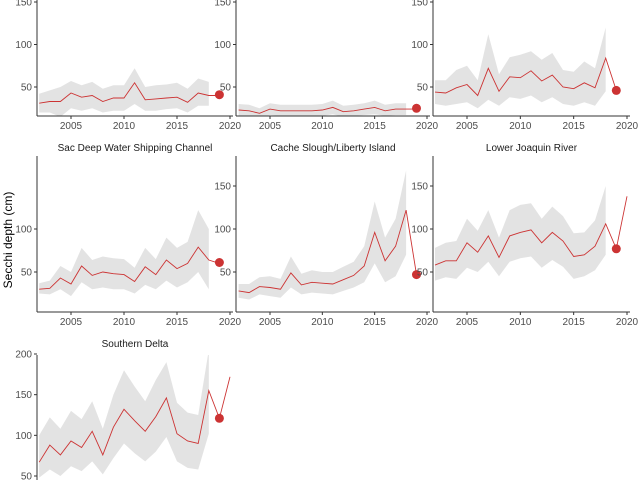 This screenshot has width=640, height=480. Describe the element at coordinates (23, 355) in the screenshot. I see `y-tick-label: 200` at that location.